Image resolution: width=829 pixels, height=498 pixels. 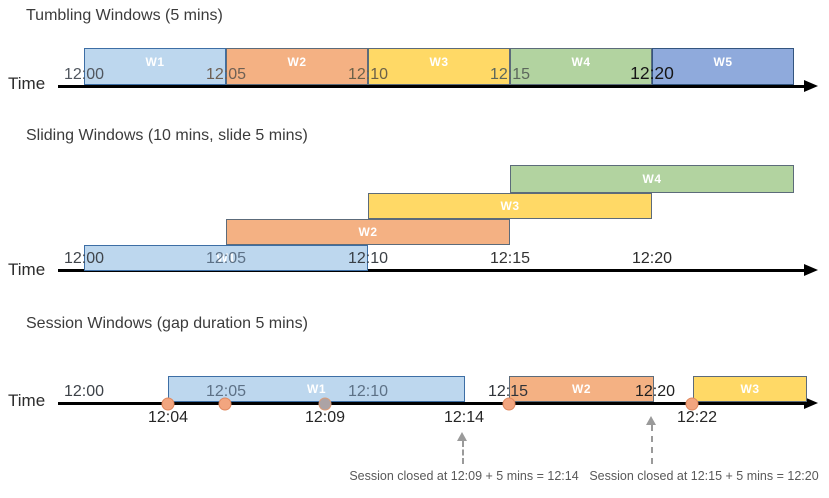 What do you see at coordinates (84, 391) in the screenshot?
I see `session-tick-12-00: 12:00` at bounding box center [84, 391].